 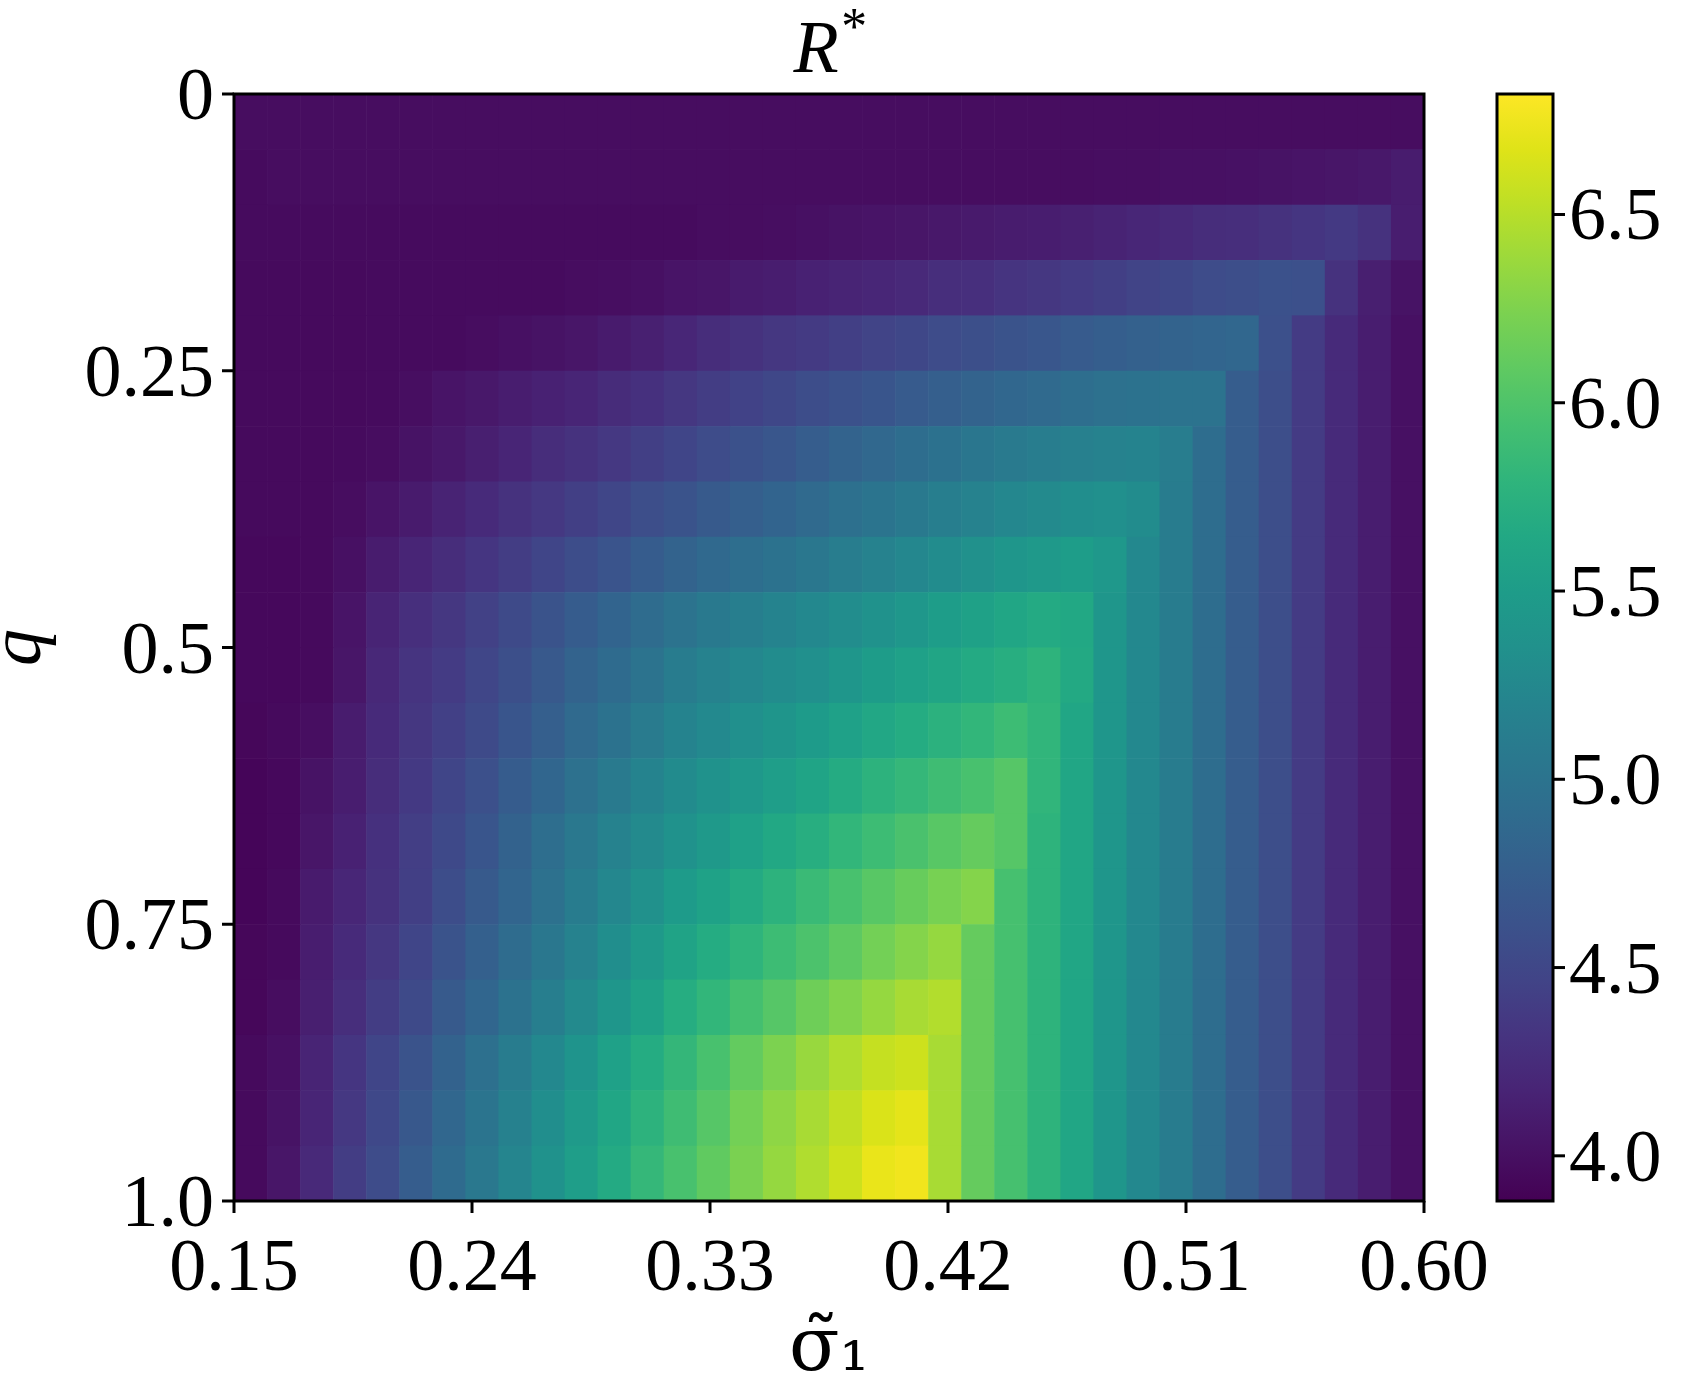 I want to click on x-tick-label: 0.24, so click(x=472, y=1265).